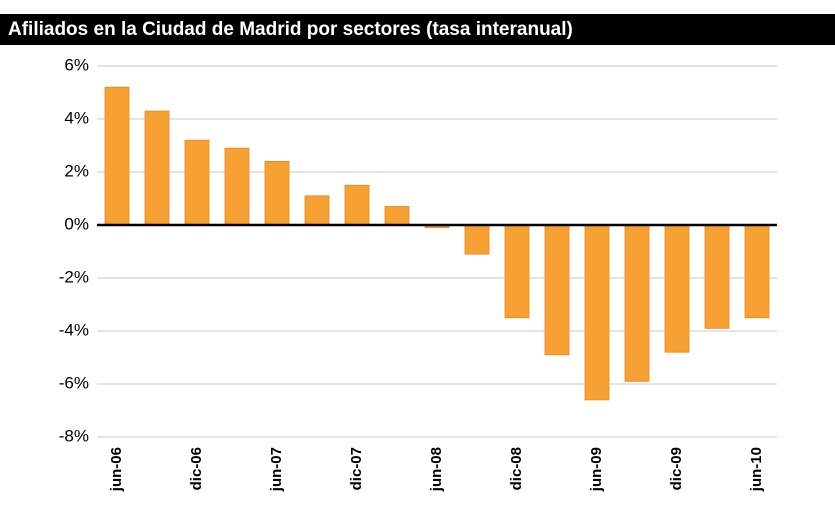 The image size is (835, 506). Describe the element at coordinates (356, 468) in the screenshot. I see `x-tick-label: dic-07` at that location.